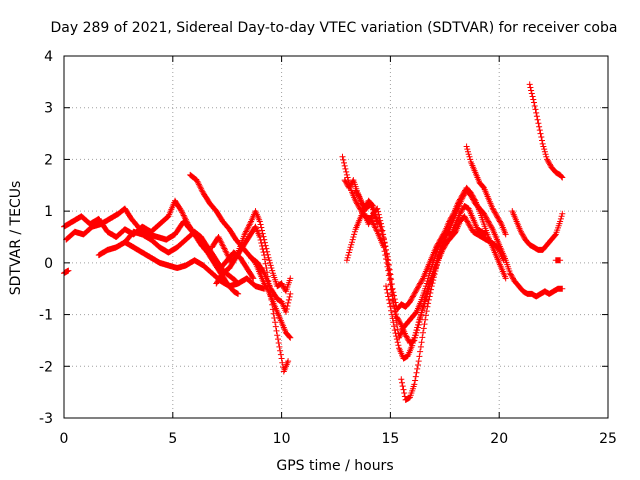 The height and width of the screenshot is (480, 640). I want to click on x-tick-label: 0, so click(64, 439).